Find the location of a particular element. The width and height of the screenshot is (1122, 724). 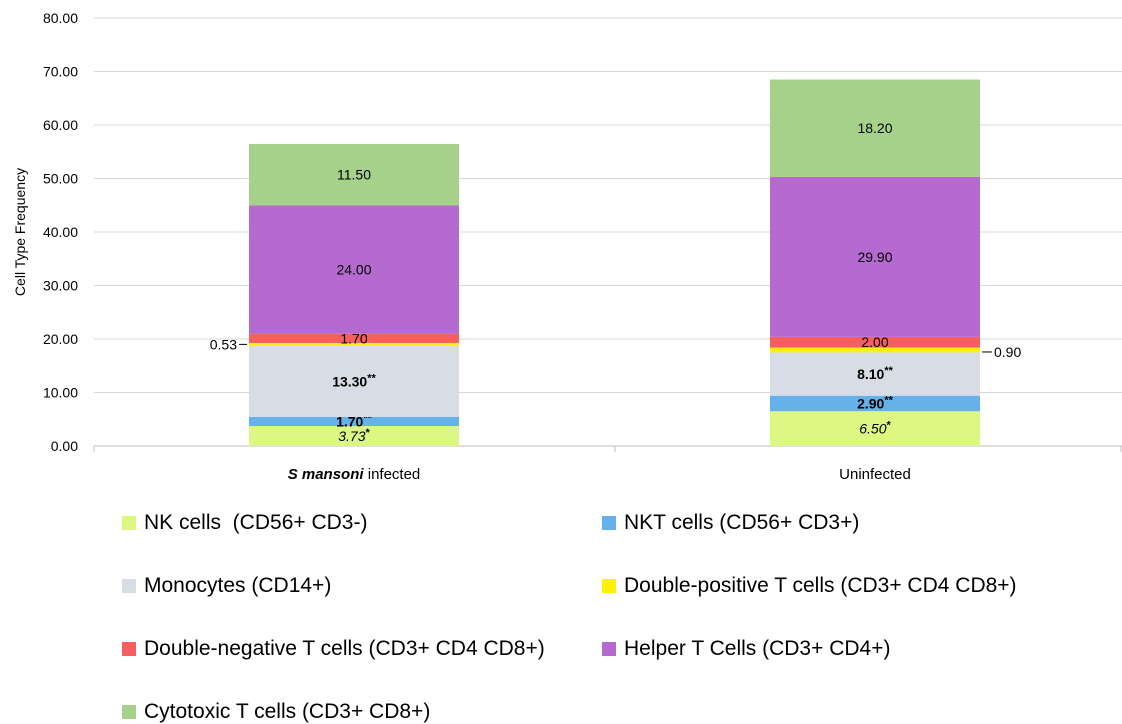

y-tick-label: 30.00 is located at coordinates (60, 286).